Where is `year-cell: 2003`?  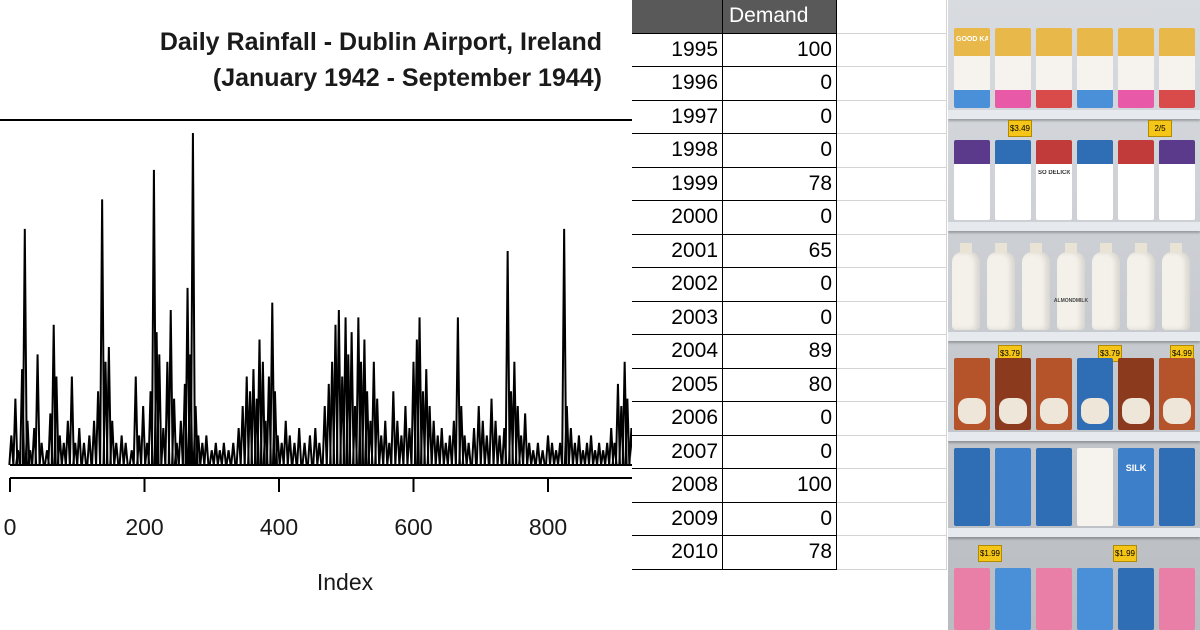
year-cell: 2003 is located at coordinates (677, 318).